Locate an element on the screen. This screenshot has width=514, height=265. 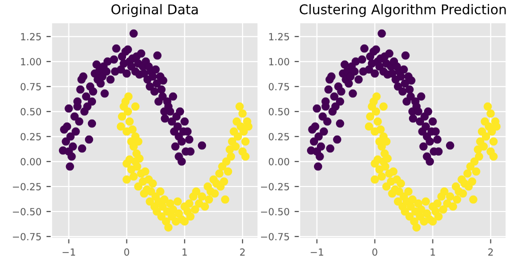
chart-title: Original Data is located at coordinates (154, 10).